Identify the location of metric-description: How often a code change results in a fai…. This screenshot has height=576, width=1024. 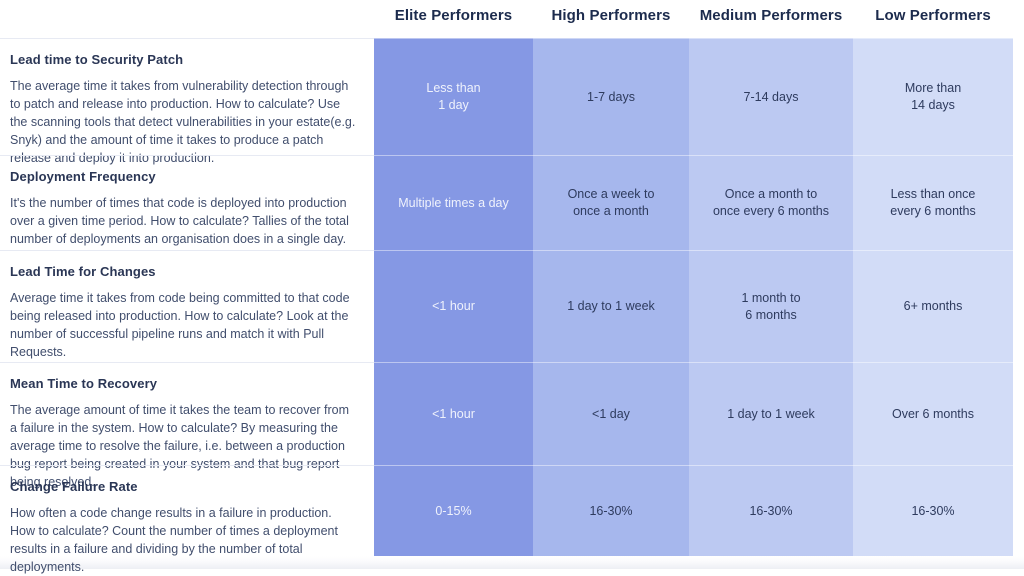
(174, 540).